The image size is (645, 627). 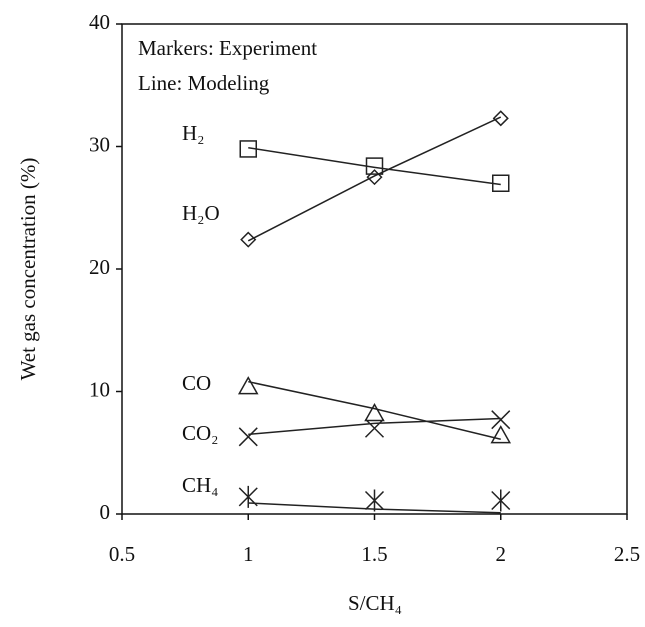 What do you see at coordinates (99, 389) in the screenshot?
I see `y-tick-label: 10` at bounding box center [99, 389].